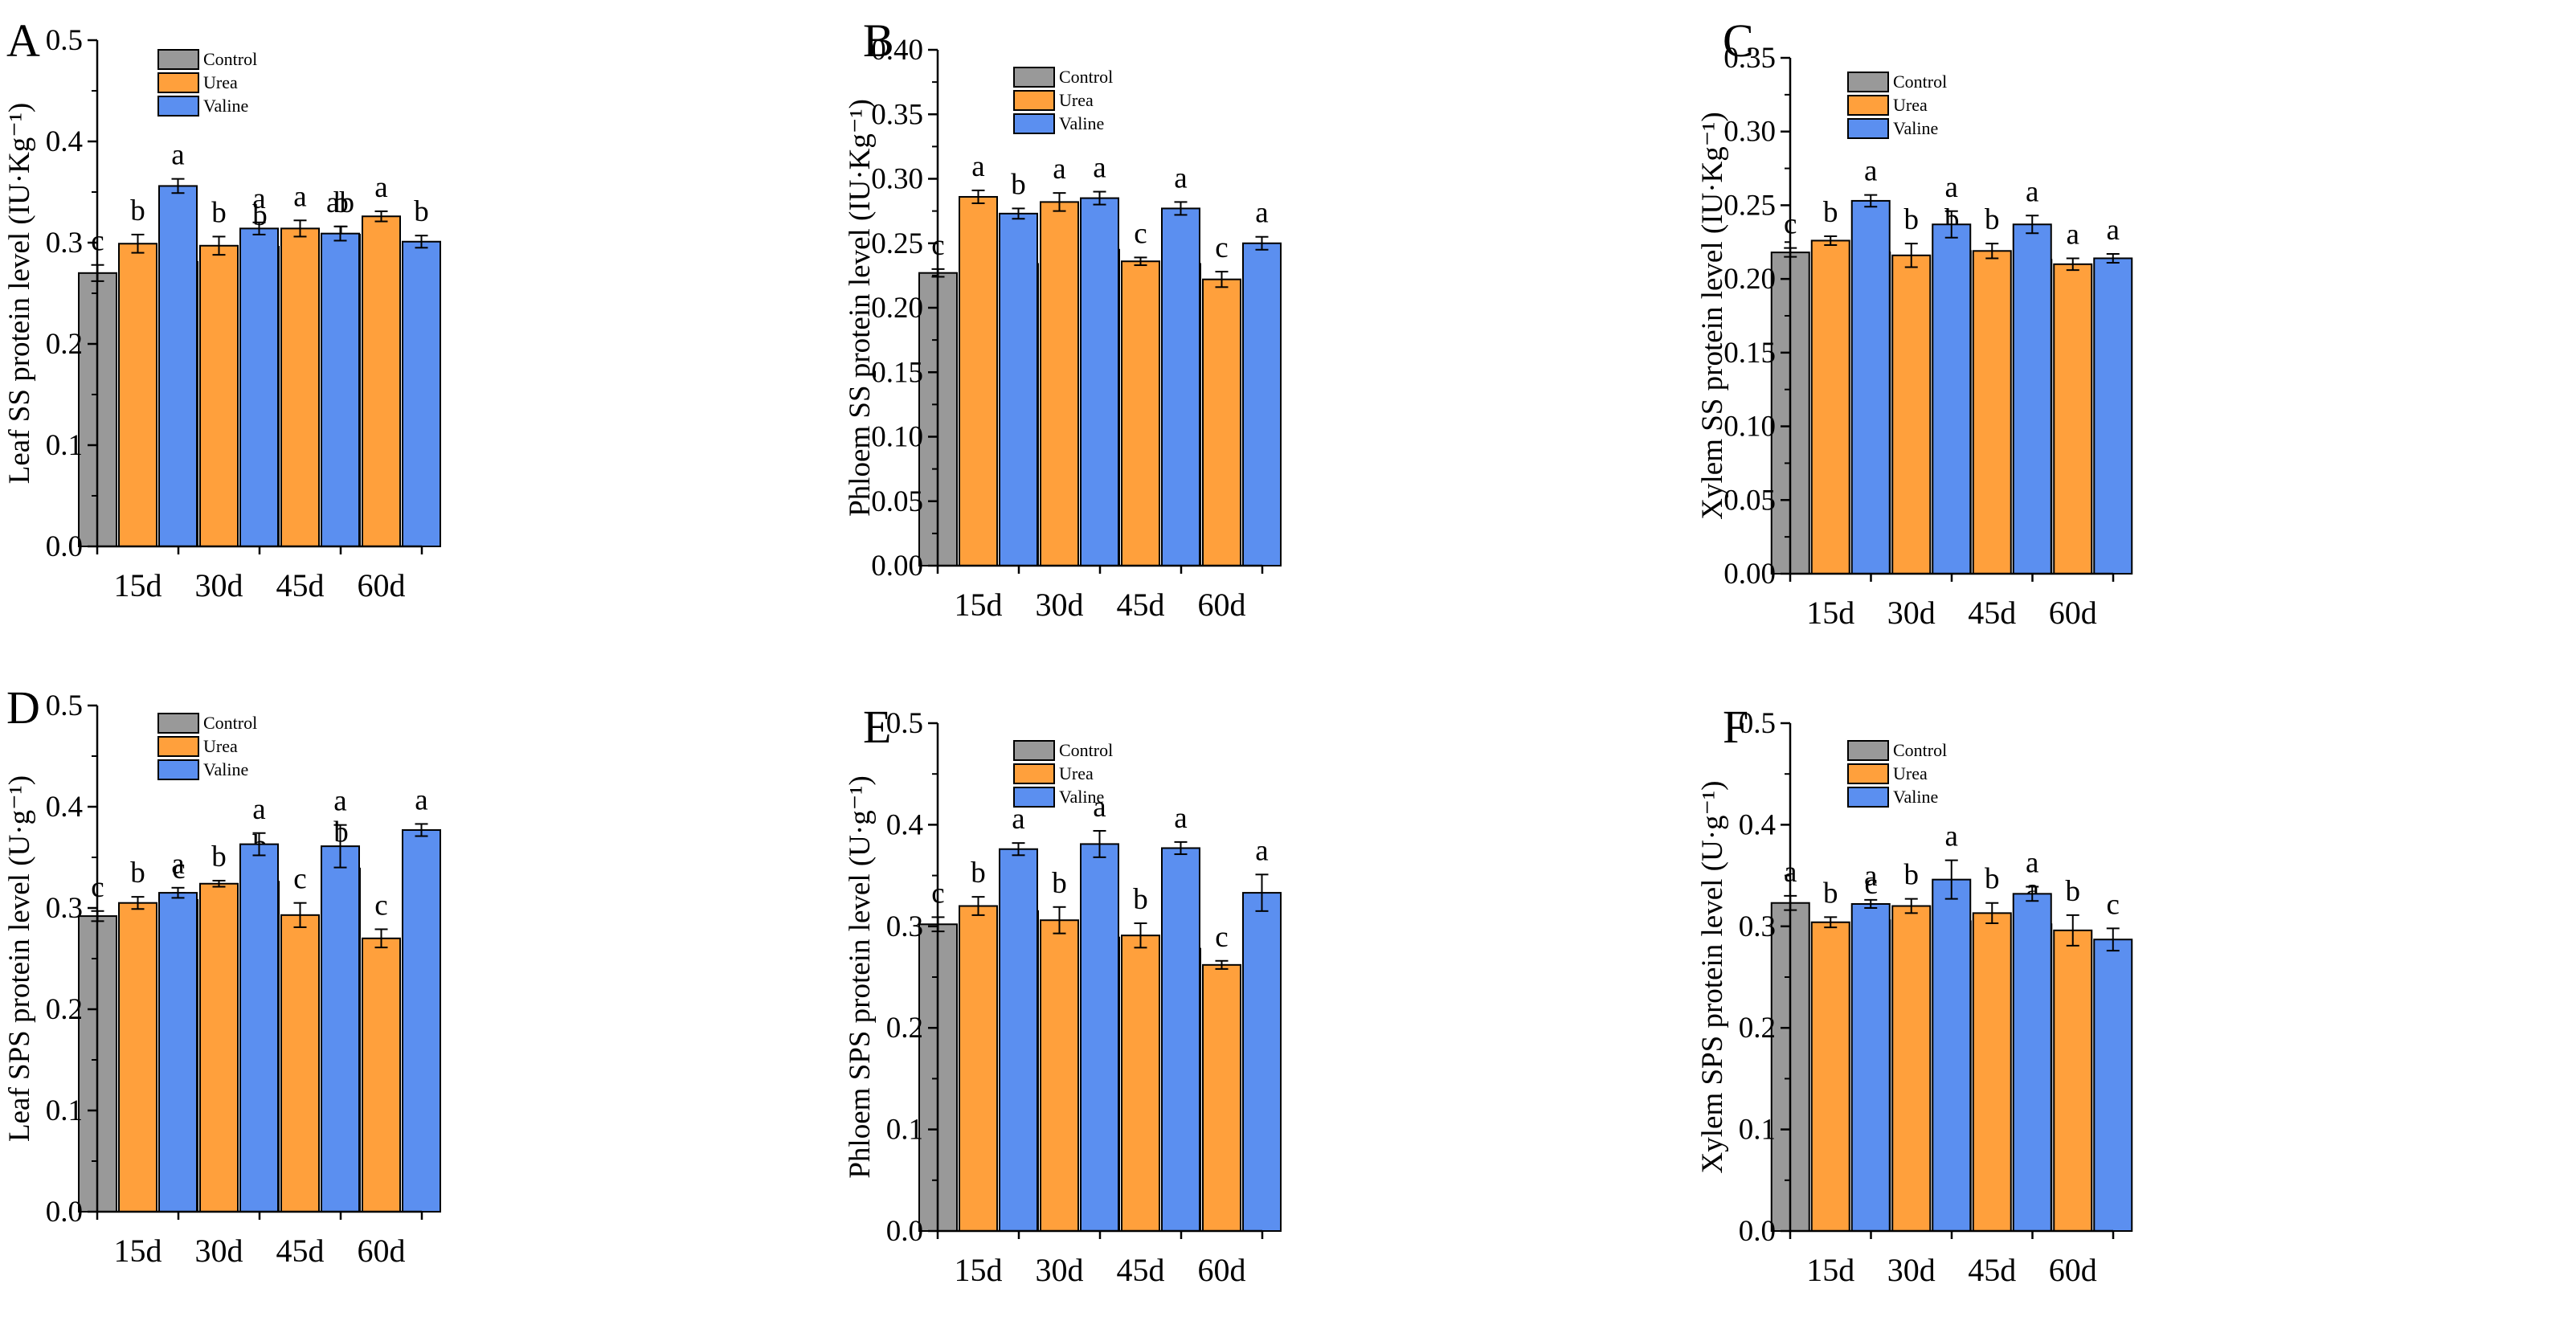 This screenshot has width=2576, height=1321. Describe the element at coordinates (861, 308) in the screenshot. I see `y-axis-title: Phloem SS protein level (IU·Kg⁻¹)` at that location.